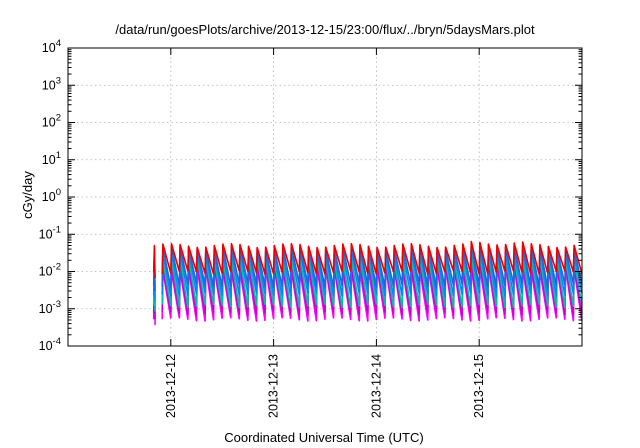 The width and height of the screenshot is (640, 448). I want to click on y-tick-label: 10³, so click(51, 83).